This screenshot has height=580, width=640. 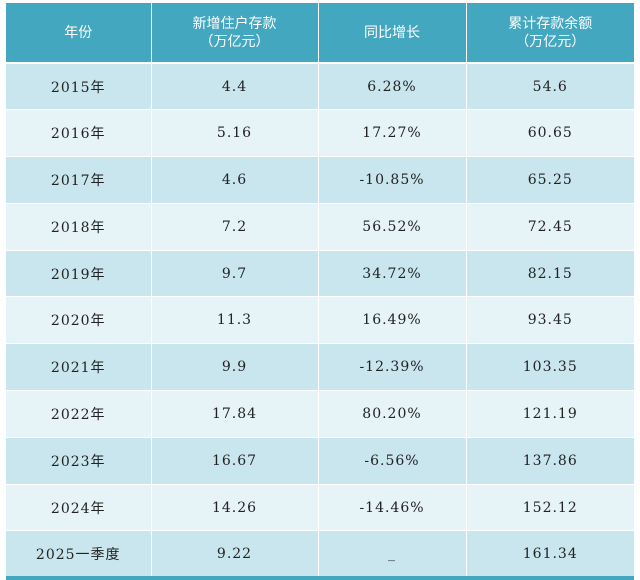 What do you see at coordinates (392, 227) in the screenshot?
I see `cell-yoy-growth: 56.52%` at bounding box center [392, 227].